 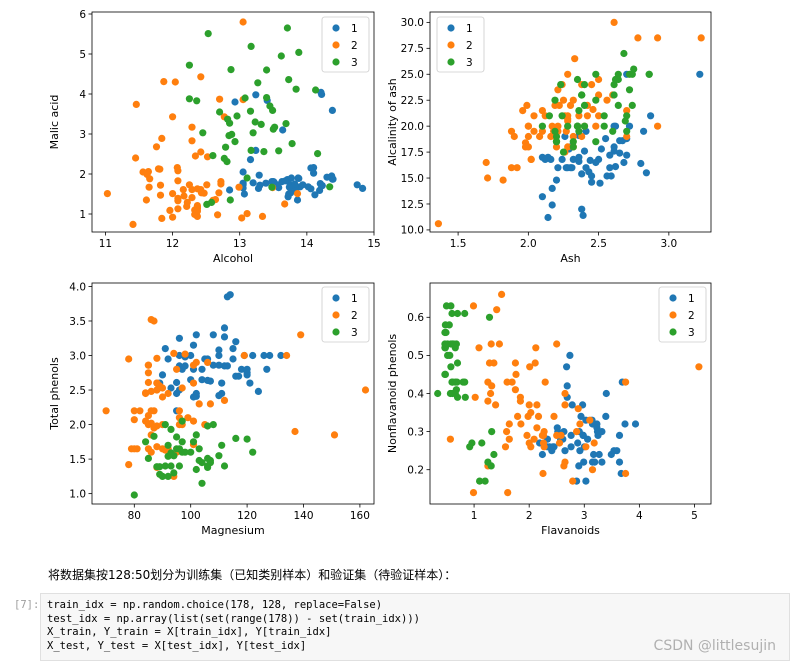 I want to click on markdown-cell: 将数据集按128:50划分为训练集（已知类别样本）和验证集（待验证样本）：, so click(x=252, y=574).